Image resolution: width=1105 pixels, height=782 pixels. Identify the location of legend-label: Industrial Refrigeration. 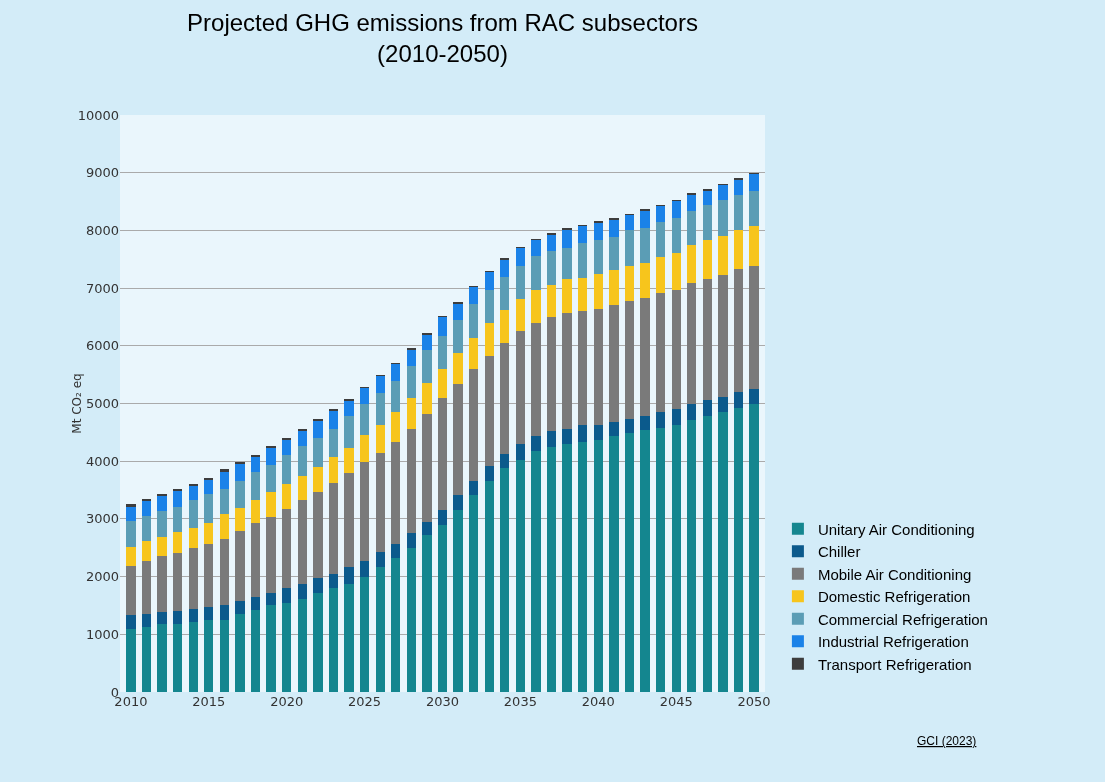
(893, 642).